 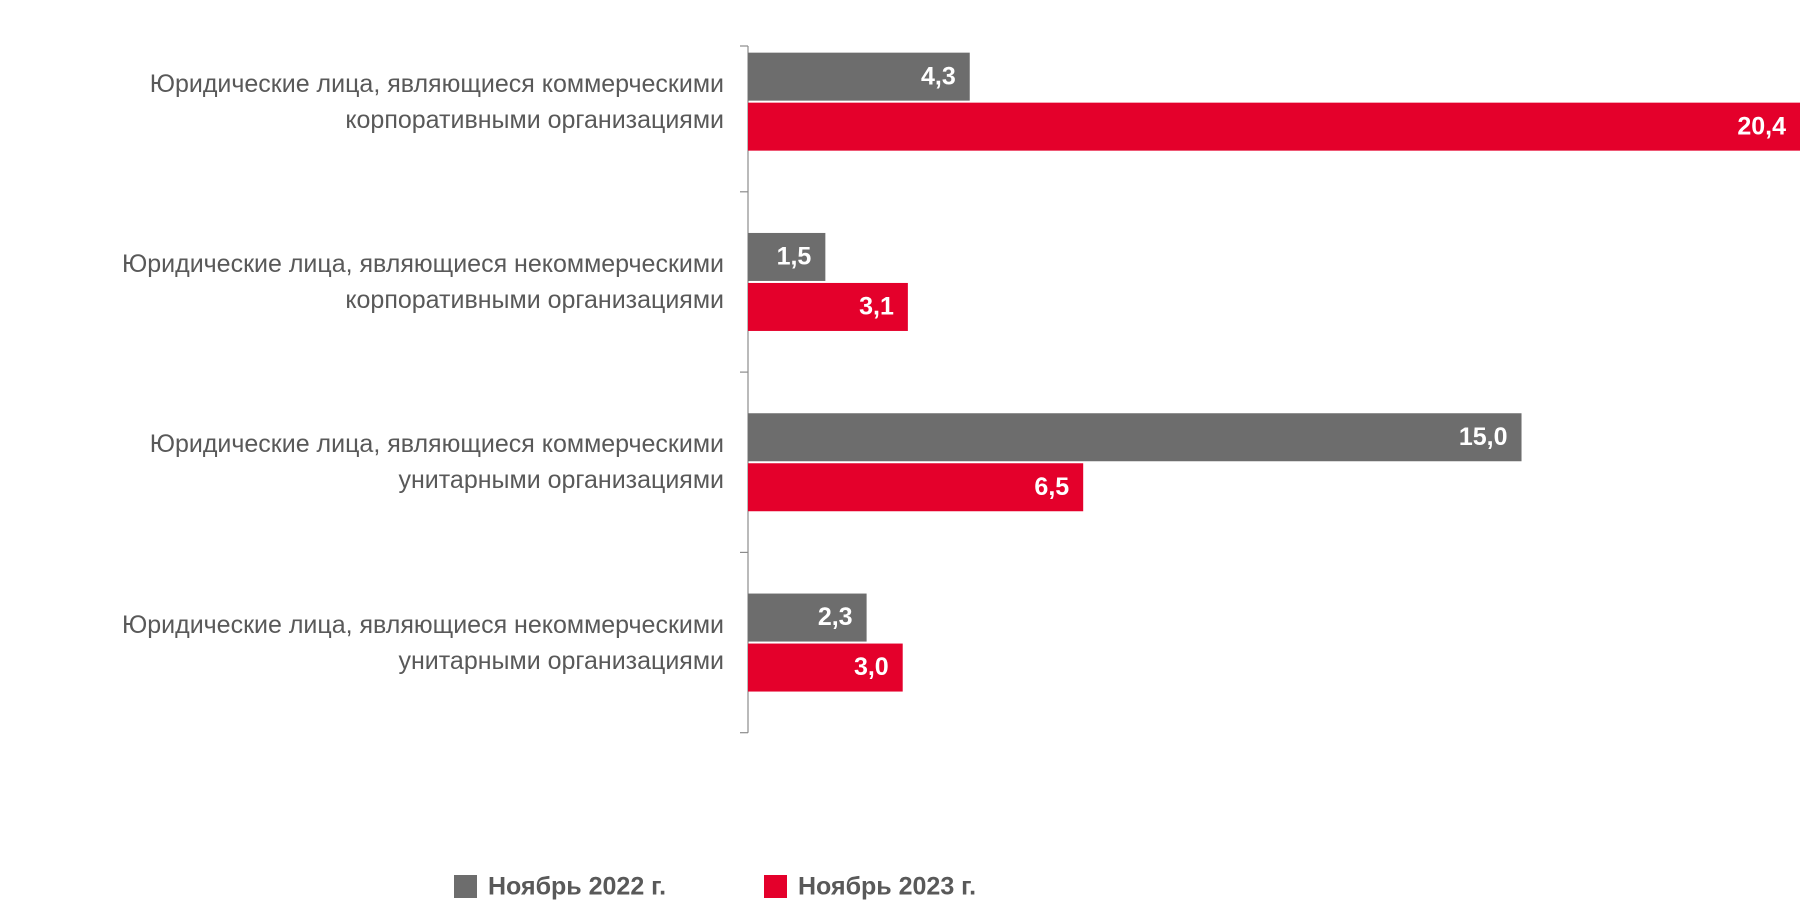 I want to click on data-label: 3,0, so click(x=871, y=667).